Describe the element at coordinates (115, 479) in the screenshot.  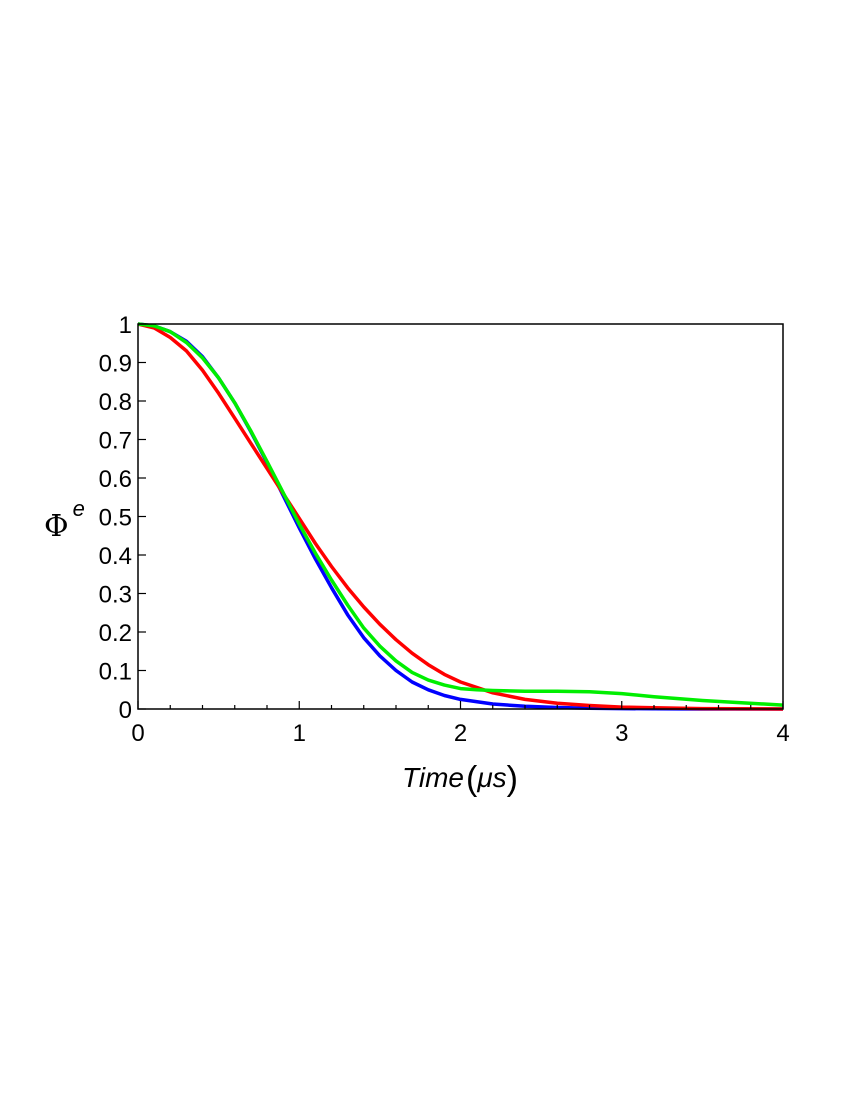
I see `y-tick-label: 0.6` at that location.